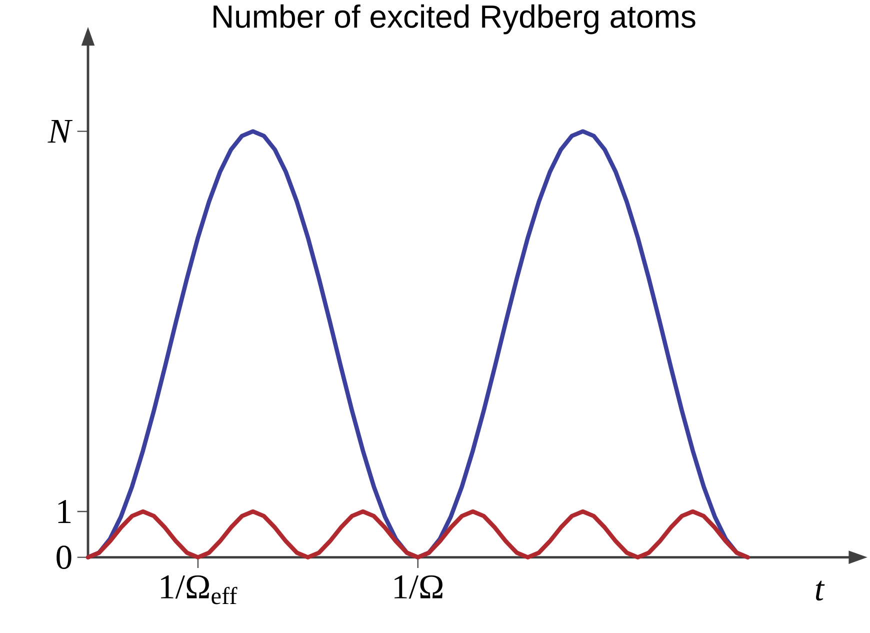 This screenshot has width=870, height=633. What do you see at coordinates (418, 586) in the screenshot?
I see `x-tick-label: 1/Ω` at bounding box center [418, 586].